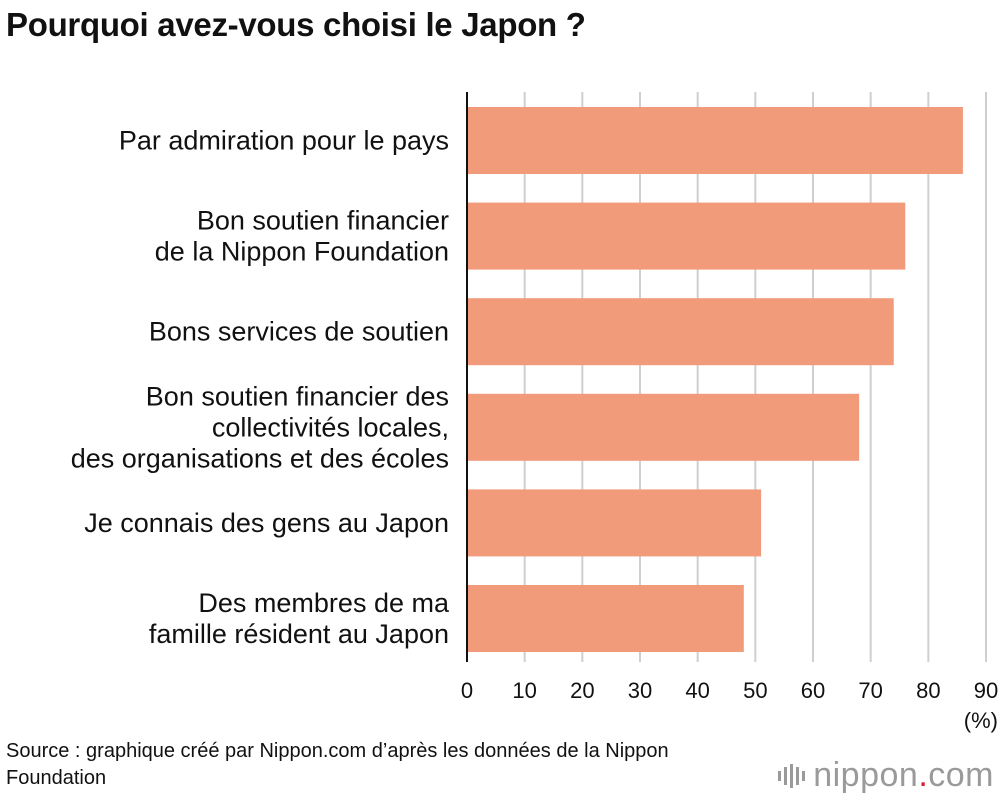  Describe the element at coordinates (928, 690) in the screenshot. I see `x-tick-label-80: 80` at that location.